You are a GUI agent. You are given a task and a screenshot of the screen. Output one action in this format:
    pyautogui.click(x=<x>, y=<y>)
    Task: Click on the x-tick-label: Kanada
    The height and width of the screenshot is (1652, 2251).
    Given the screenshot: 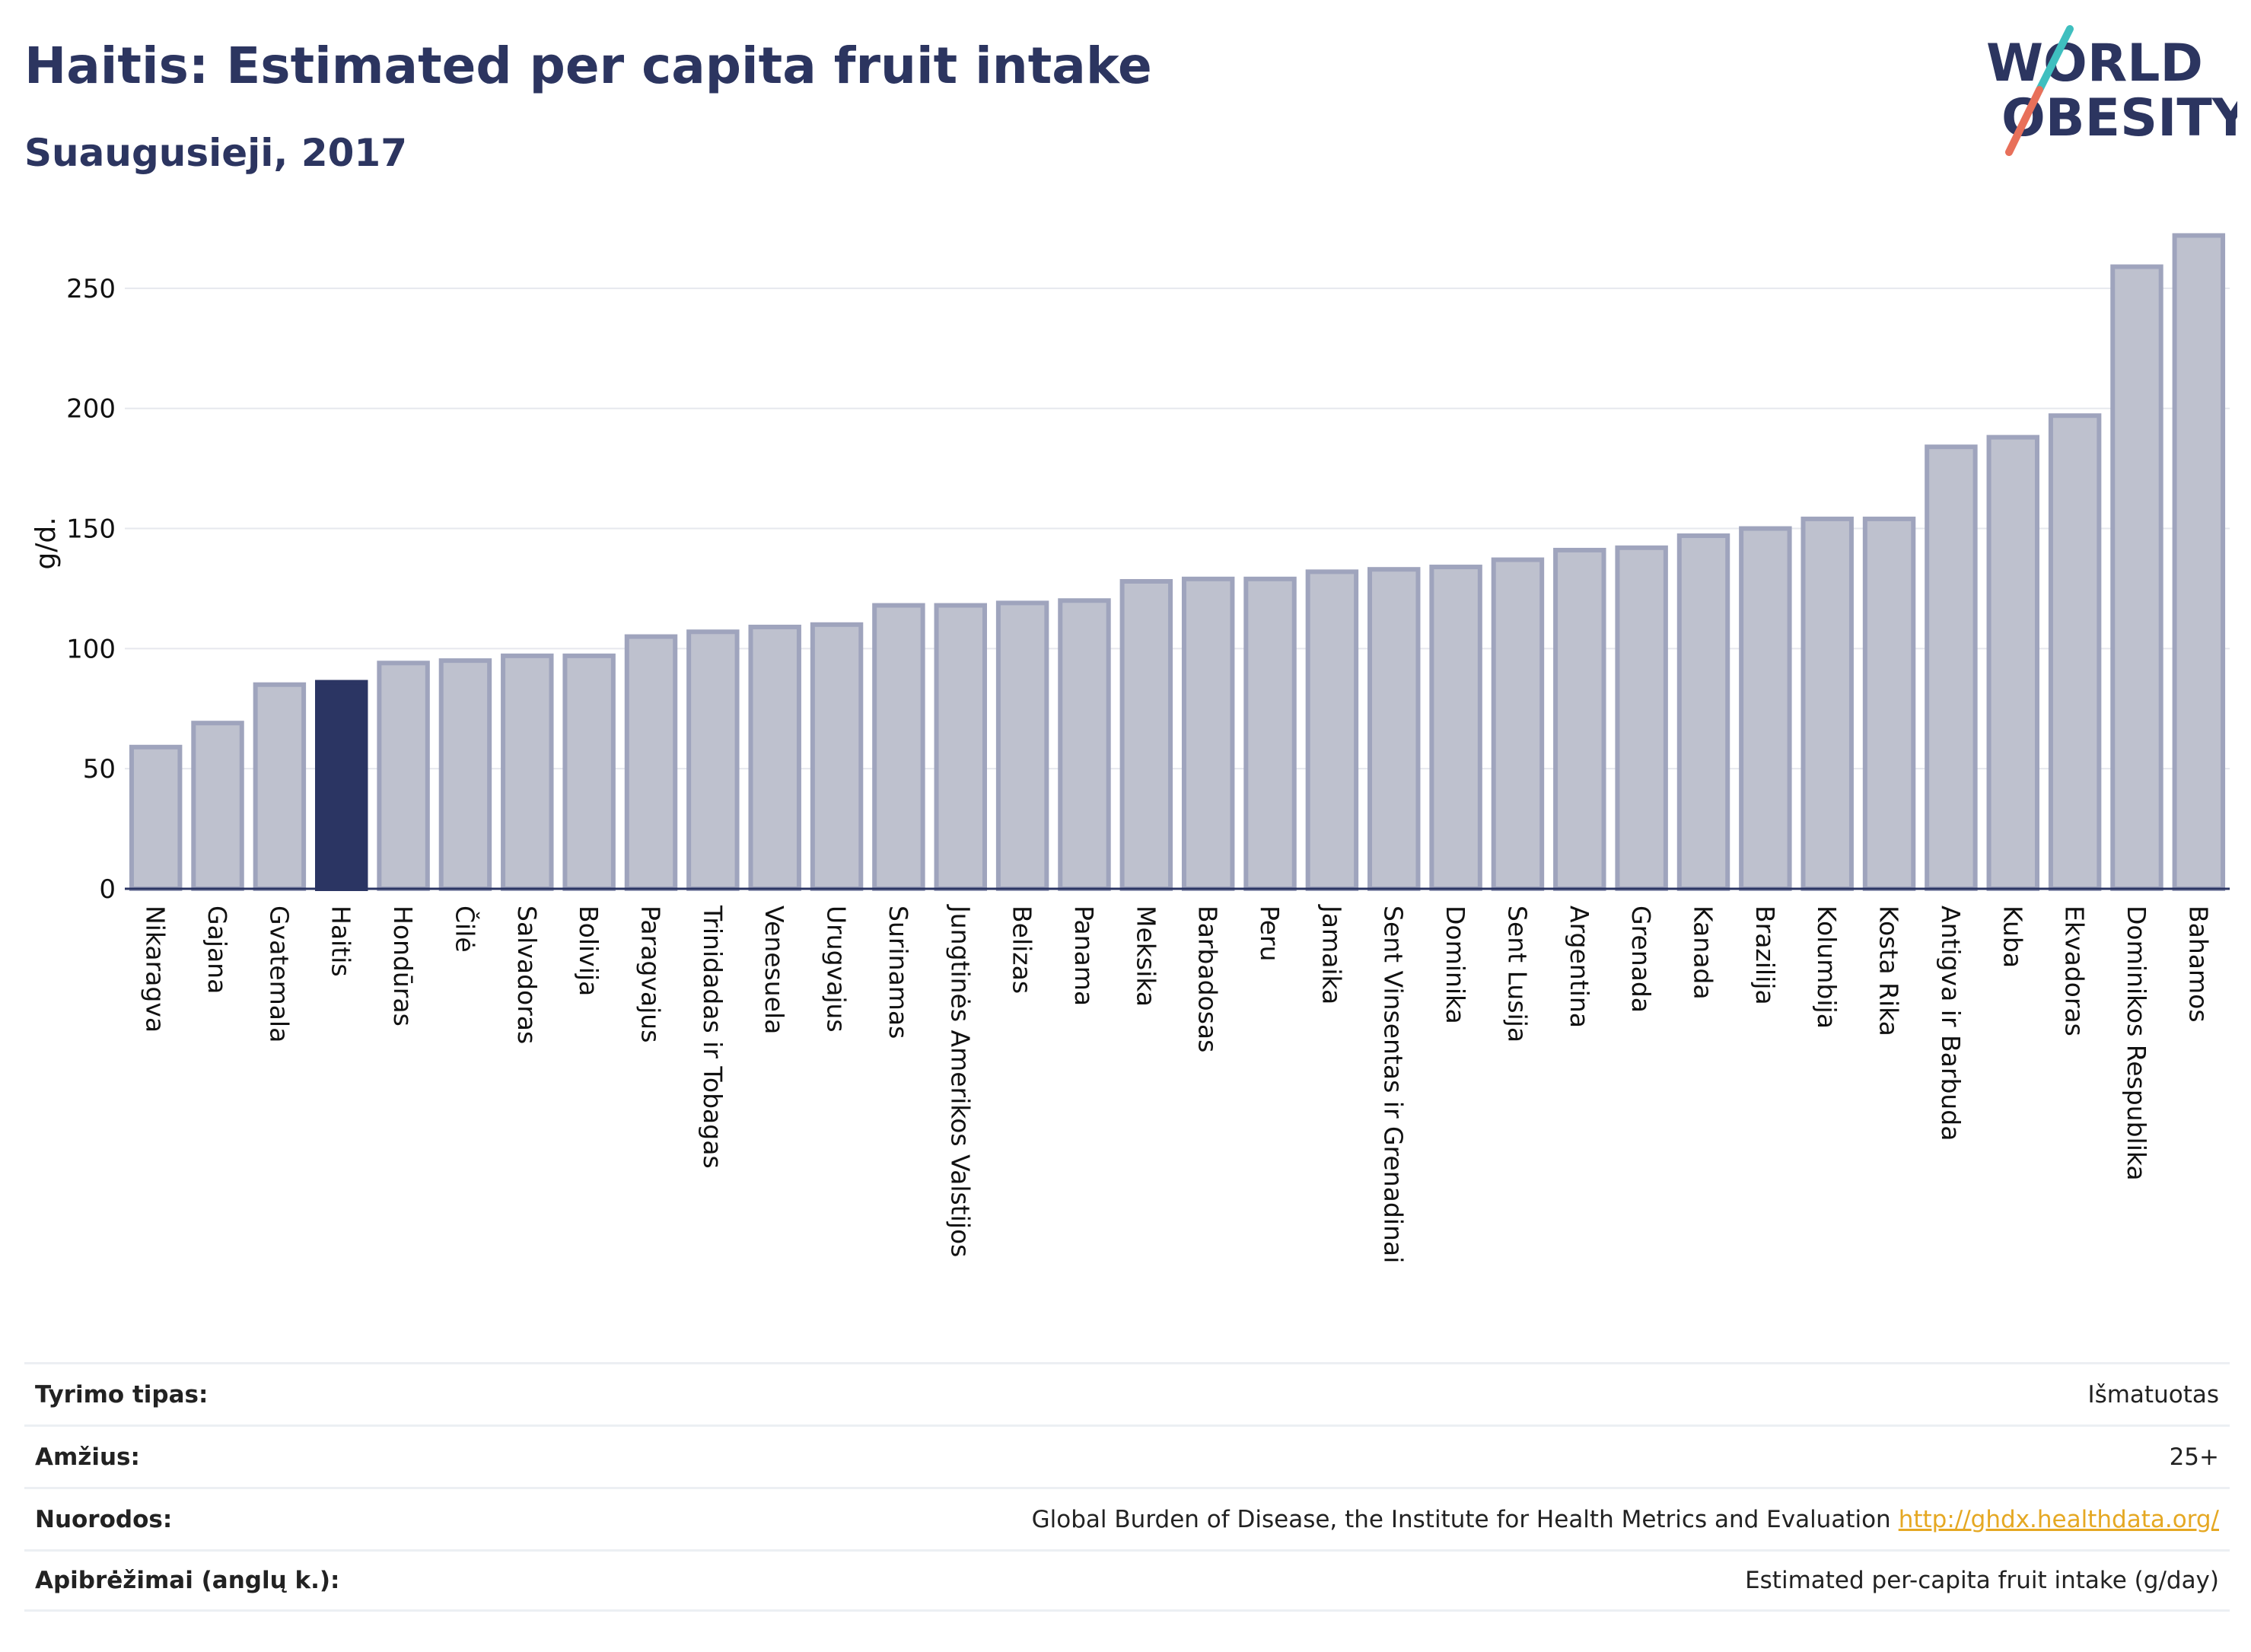 What is the action you would take?
    pyautogui.click(x=1703, y=953)
    